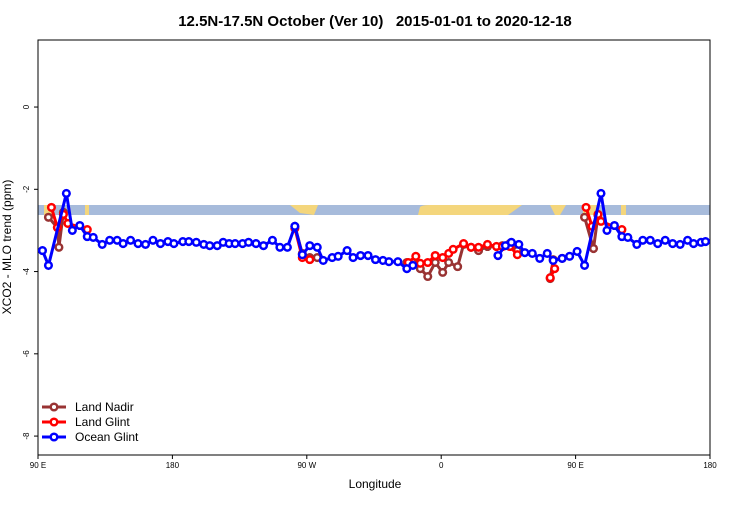  I want to click on y-tick-label: -4, so click(26, 271).